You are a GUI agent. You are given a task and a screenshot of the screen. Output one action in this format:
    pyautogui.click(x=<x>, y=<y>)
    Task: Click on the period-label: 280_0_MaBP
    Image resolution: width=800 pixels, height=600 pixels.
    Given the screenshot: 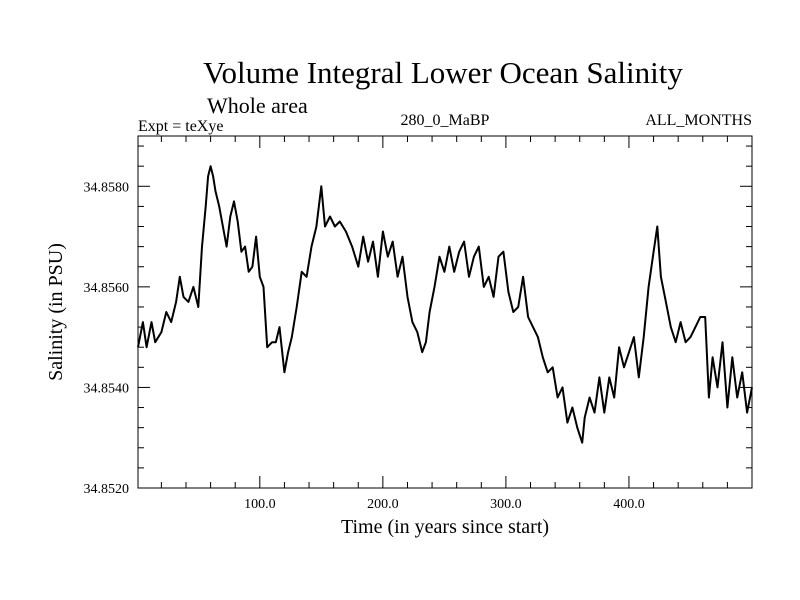 What is the action you would take?
    pyautogui.click(x=445, y=120)
    